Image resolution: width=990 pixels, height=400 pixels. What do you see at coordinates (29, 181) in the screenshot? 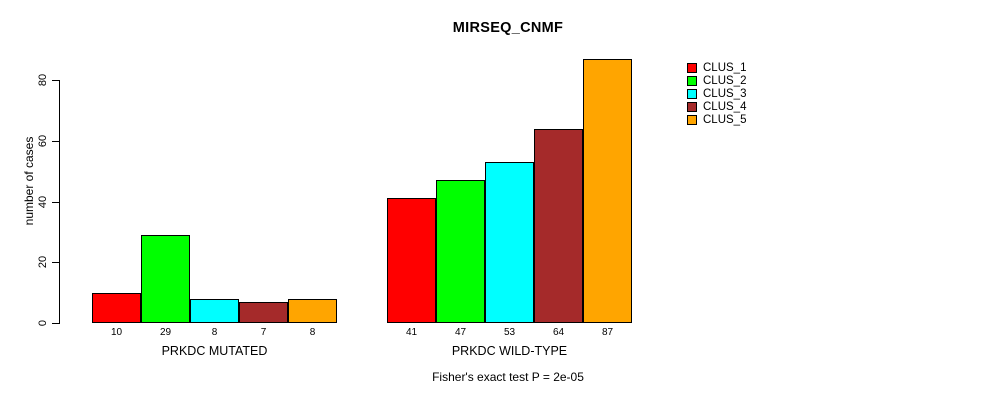
I see `y-axis-label: number of cases` at bounding box center [29, 181].